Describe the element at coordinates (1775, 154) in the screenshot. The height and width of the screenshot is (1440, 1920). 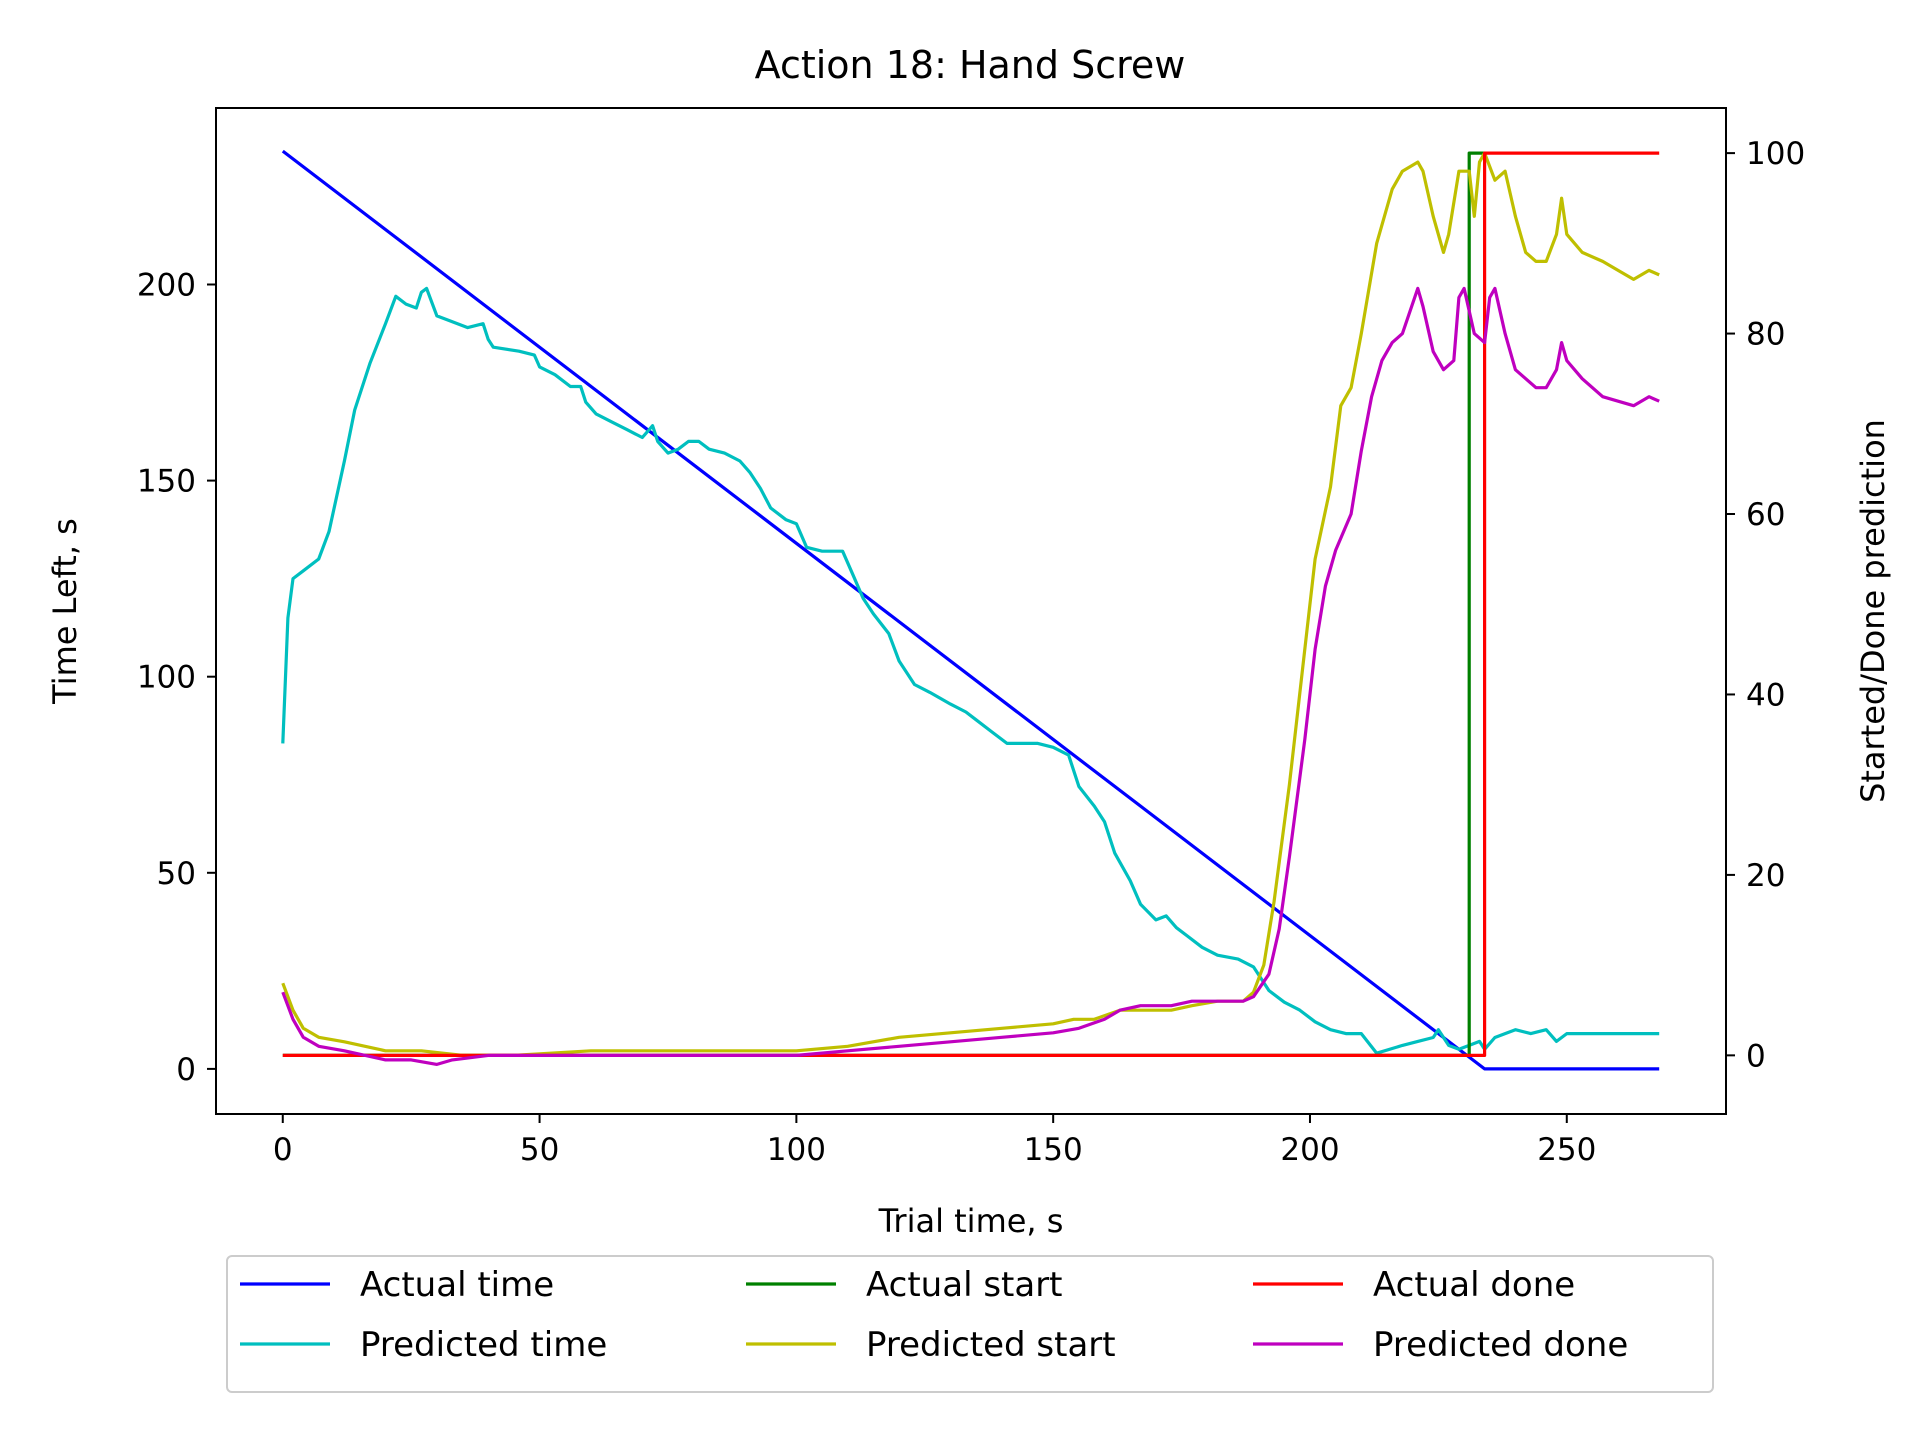
I see `y-right-tick-label: 100` at that location.